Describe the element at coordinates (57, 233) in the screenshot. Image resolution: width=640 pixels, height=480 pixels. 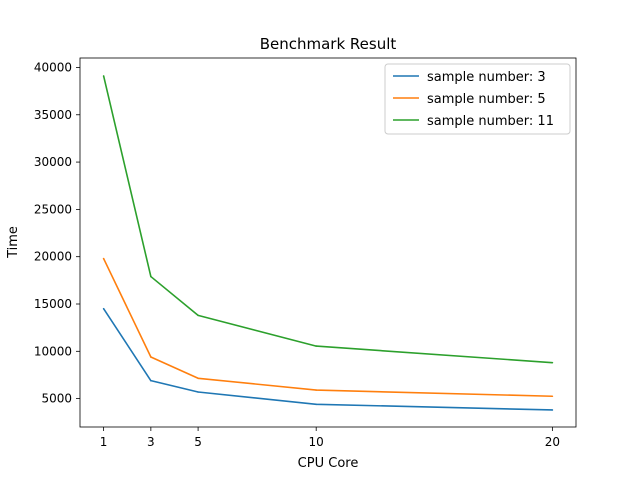
I see `y-axis: 5000 10000 15000 20000 25000 30000 35000 40000` at that location.